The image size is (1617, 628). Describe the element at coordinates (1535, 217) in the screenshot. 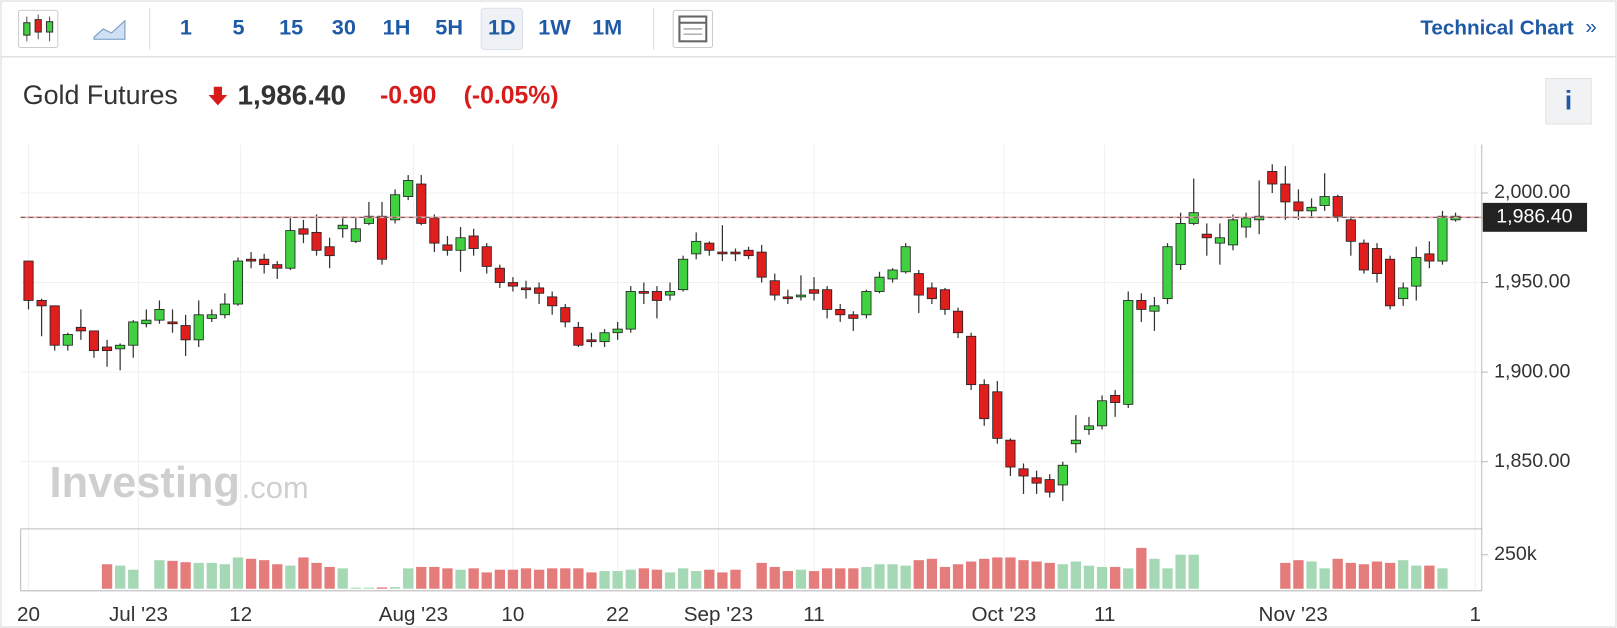

I see `last-price-box` at that location.